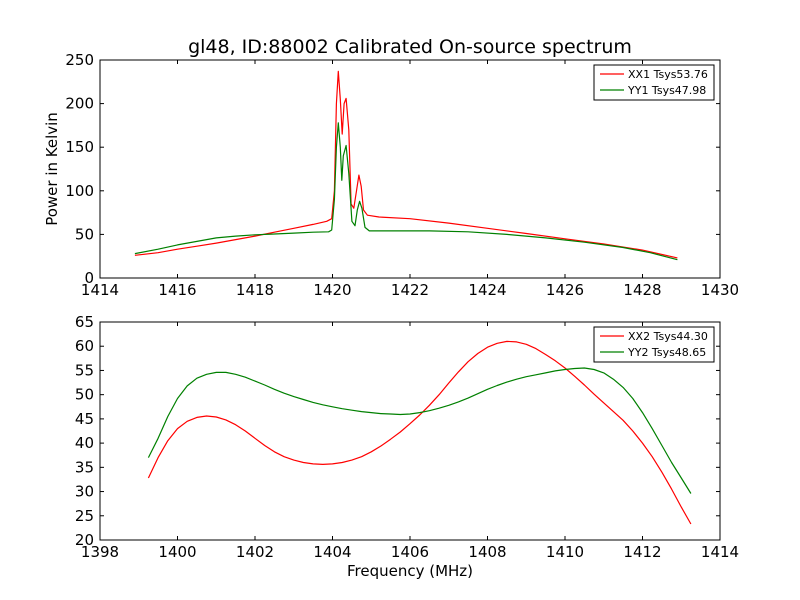  Describe the element at coordinates (642, 552) in the screenshot. I see `bottom-x-tick-label: 1412` at that location.